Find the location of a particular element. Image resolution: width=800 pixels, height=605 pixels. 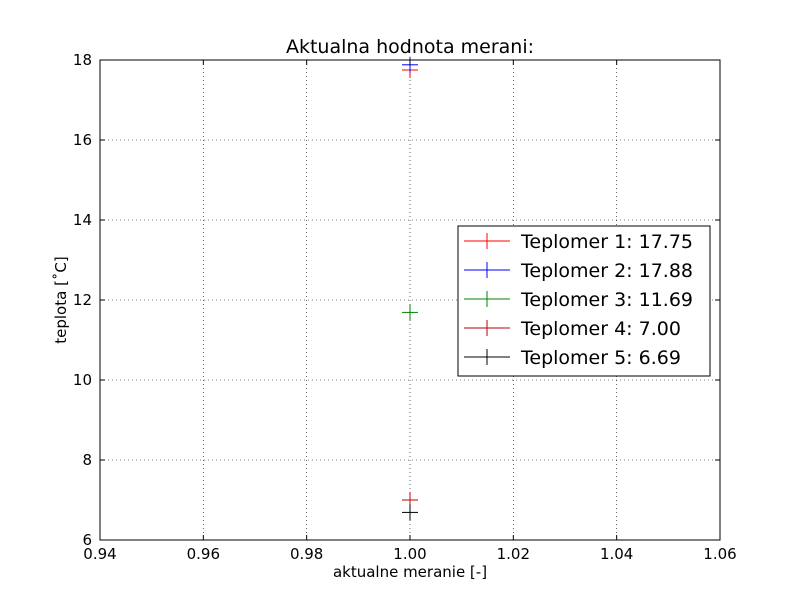

y-tick-label: 6 is located at coordinates (87, 540).